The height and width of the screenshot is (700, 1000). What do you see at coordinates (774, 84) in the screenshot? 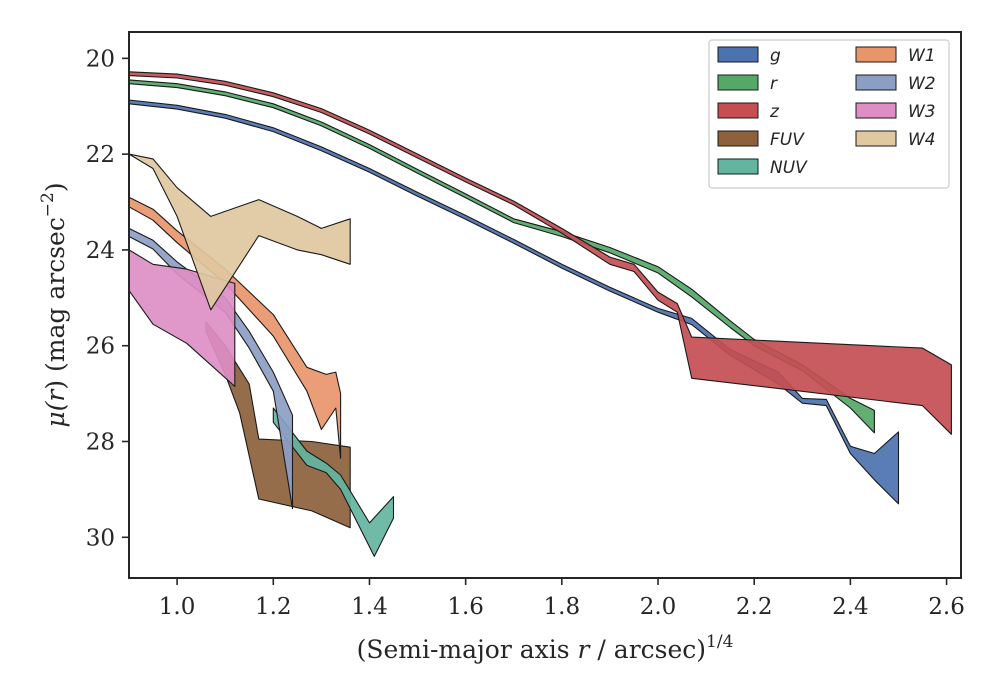
I see `legend-label-r: r` at bounding box center [774, 84].